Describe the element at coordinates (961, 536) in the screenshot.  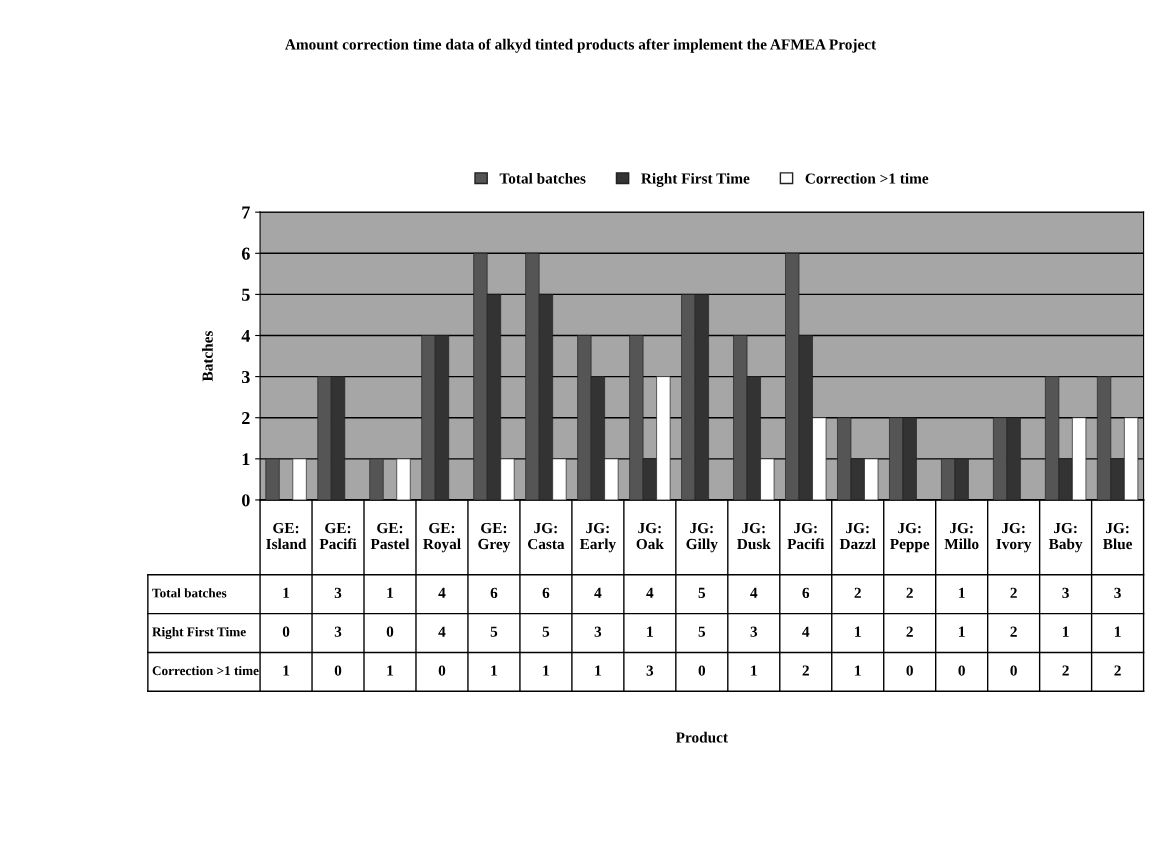
I see `x-tick-label: JG: Millo` at that location.